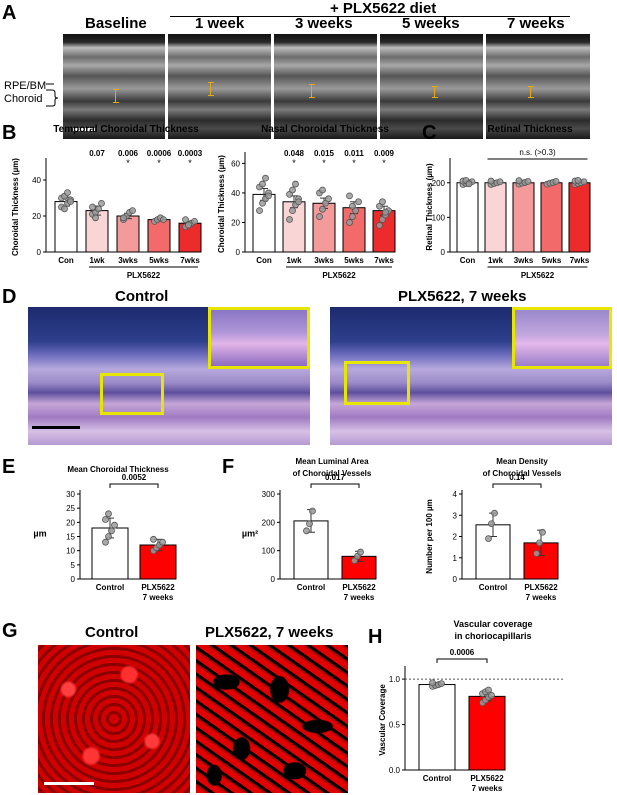  I want to click on y-axis-label: Number per 100 µm, so click(429, 536).